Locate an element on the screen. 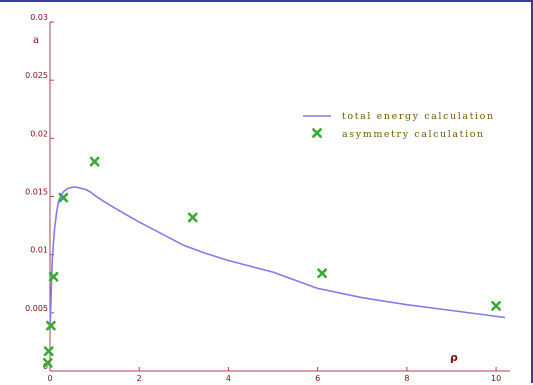  x-tick-label: 8 is located at coordinates (406, 378).